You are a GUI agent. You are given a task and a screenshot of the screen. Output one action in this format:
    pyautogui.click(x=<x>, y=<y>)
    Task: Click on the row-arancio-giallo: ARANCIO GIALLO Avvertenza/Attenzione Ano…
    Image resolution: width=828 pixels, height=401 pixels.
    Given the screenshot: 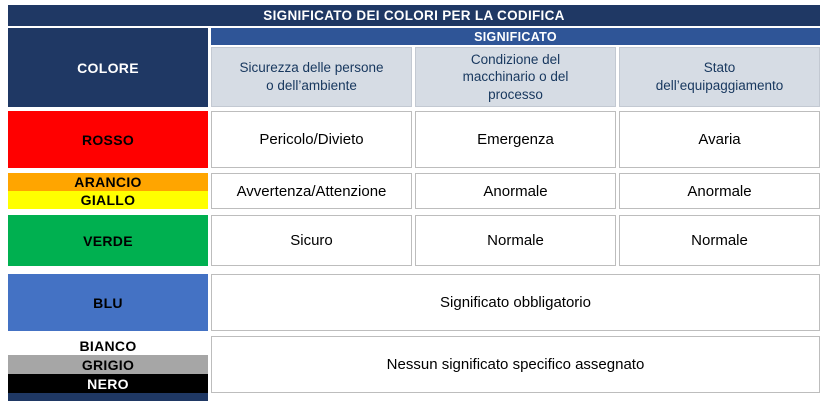 What is the action you would take?
    pyautogui.click(x=414, y=191)
    